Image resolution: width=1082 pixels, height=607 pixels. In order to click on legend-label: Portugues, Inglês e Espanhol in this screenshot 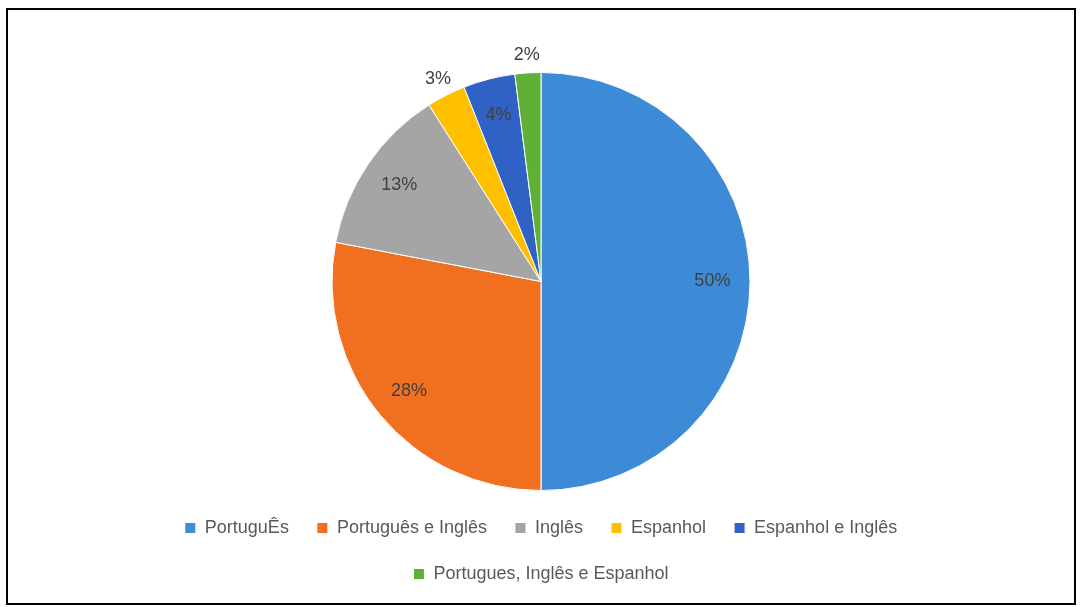, I will do `click(551, 572)`.